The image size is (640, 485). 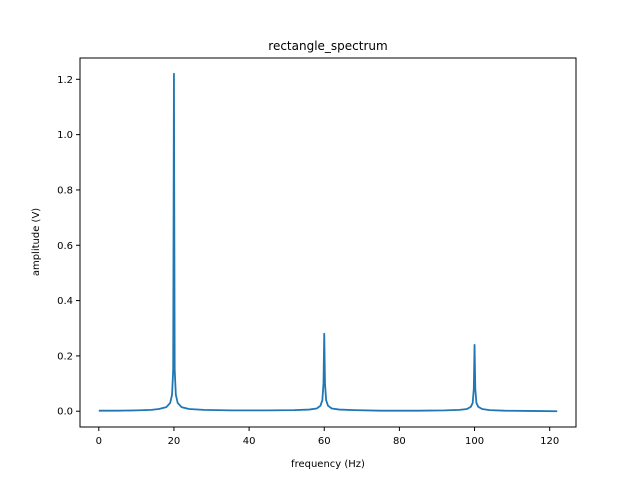 What do you see at coordinates (327, 46) in the screenshot?
I see `chart-title: rectangle_spectrum` at bounding box center [327, 46].